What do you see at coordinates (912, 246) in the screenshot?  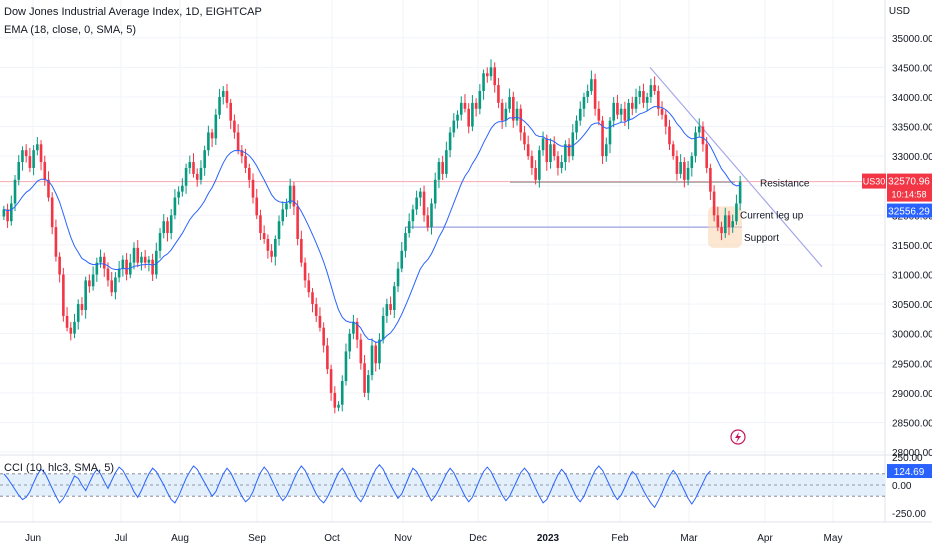 I see `price-tick-label: 31500.00` at bounding box center [912, 246].